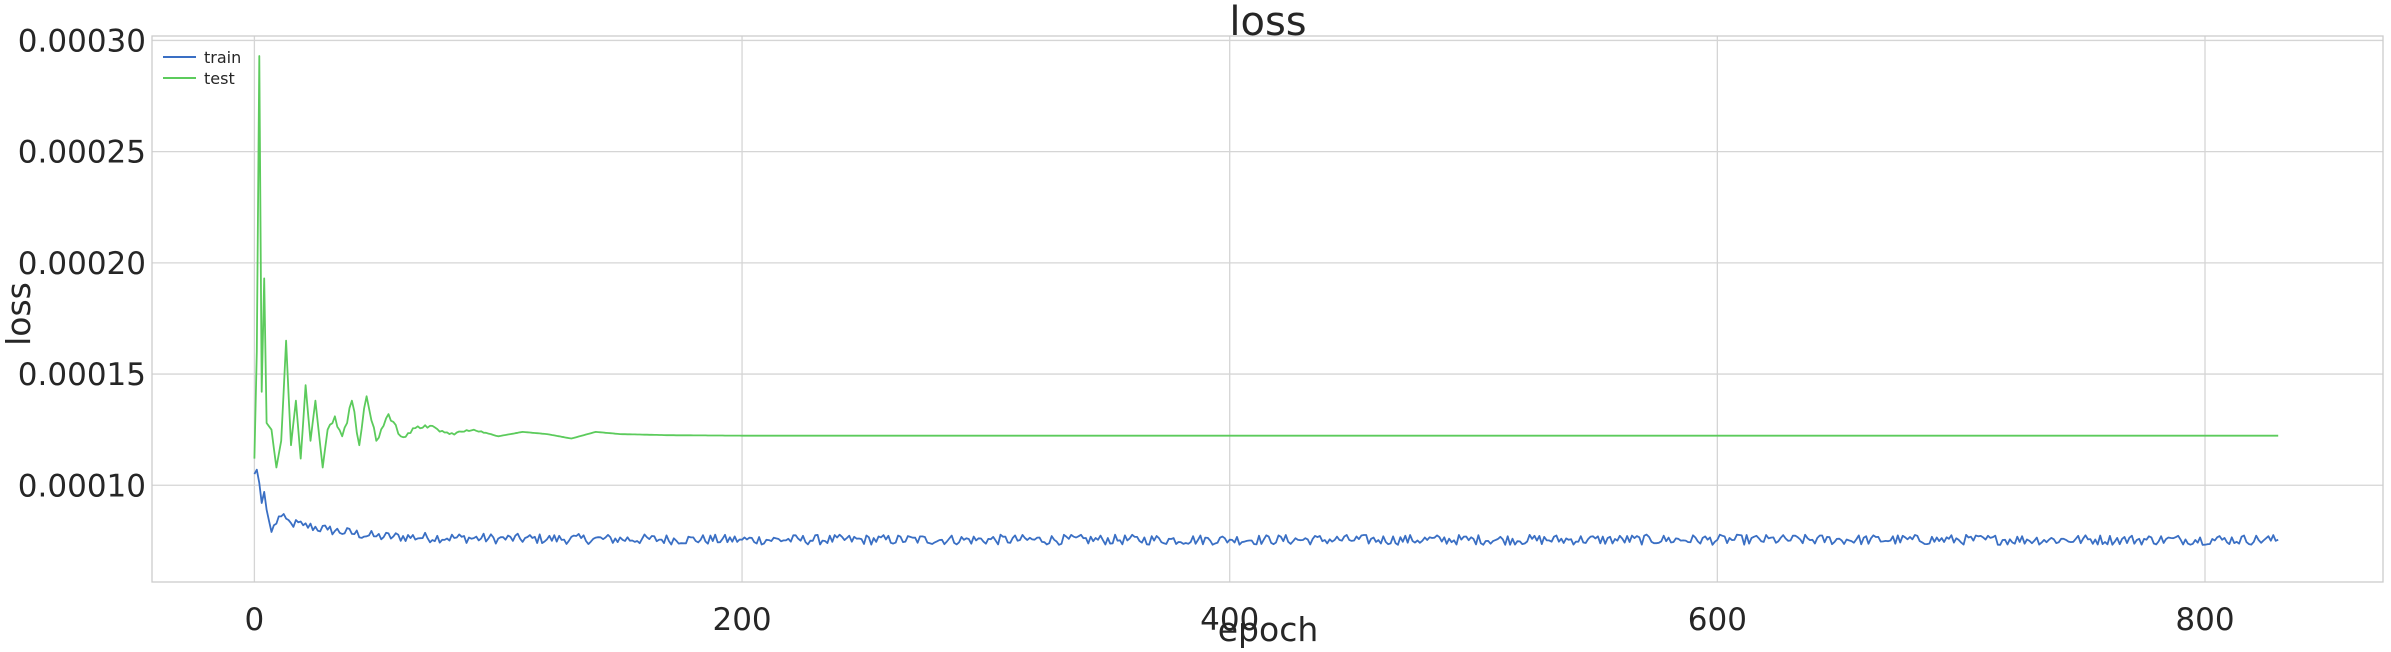 This screenshot has width=2391, height=652. Describe the element at coordinates (741, 620) in the screenshot. I see `x-tick-label: 200` at that location.